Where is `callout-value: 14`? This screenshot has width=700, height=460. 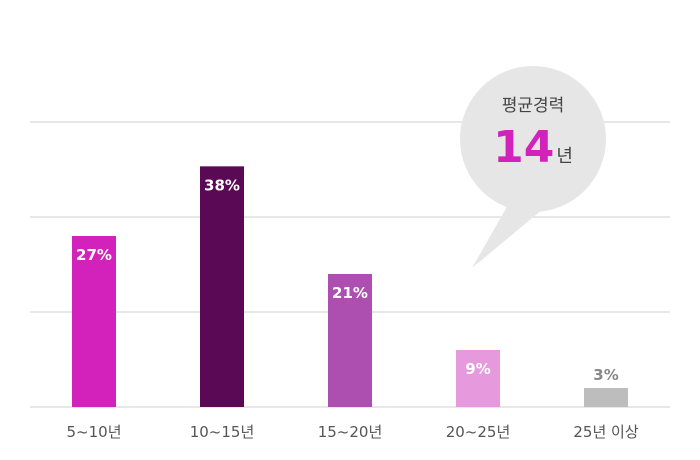
callout-value: 14 is located at coordinates (523, 147).